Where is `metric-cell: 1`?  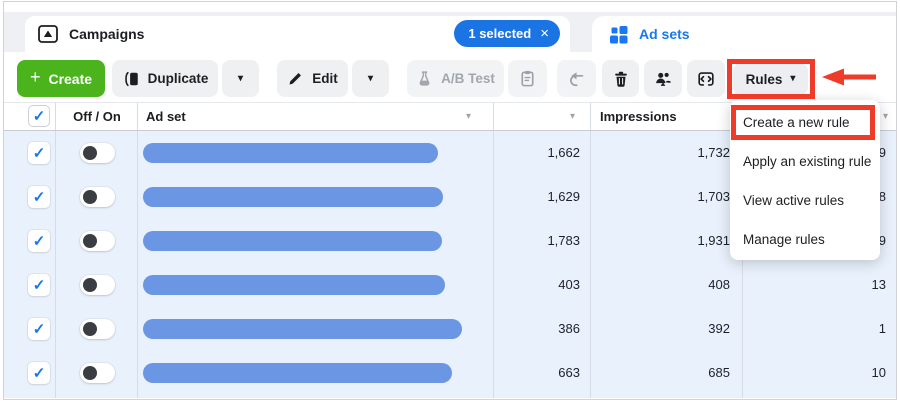 metric-cell: 1 is located at coordinates (882, 328).